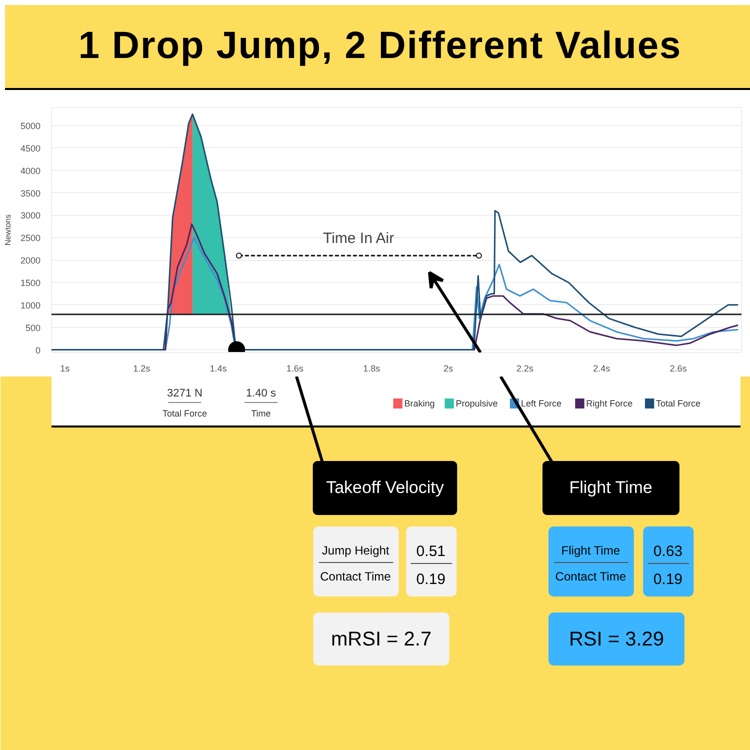 The width and height of the screenshot is (750, 750). Describe the element at coordinates (385, 487) in the screenshot. I see `text: Takeoff Velocity` at that location.